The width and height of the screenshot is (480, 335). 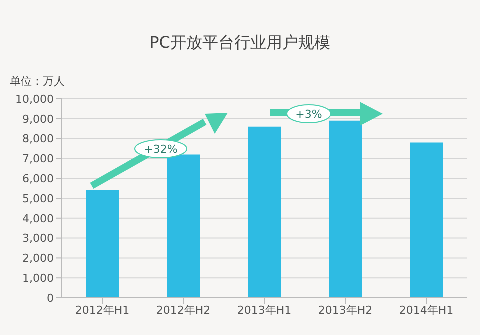 I want to click on x-tick-label: 2014年H1, so click(x=426, y=310).